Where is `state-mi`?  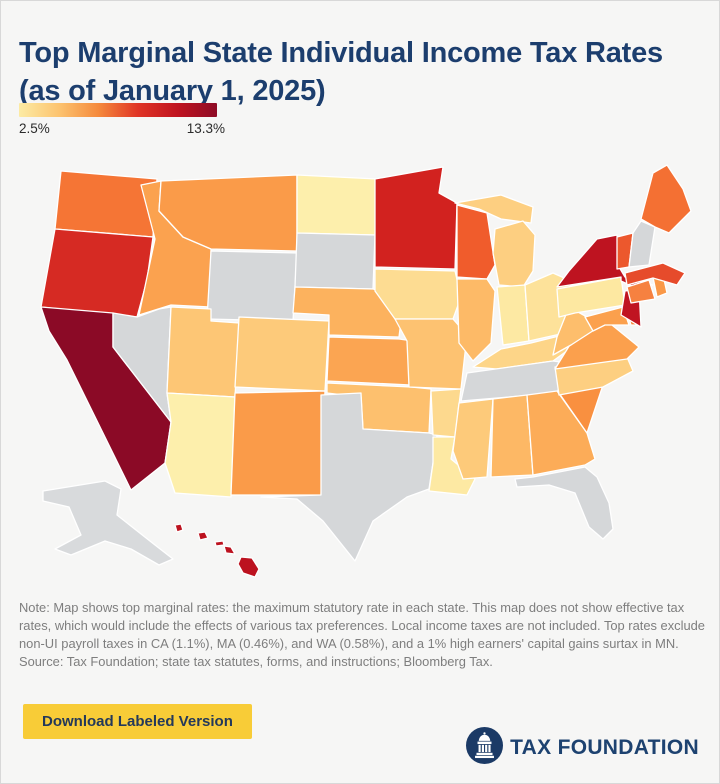 state-mi is located at coordinates (495, 241).